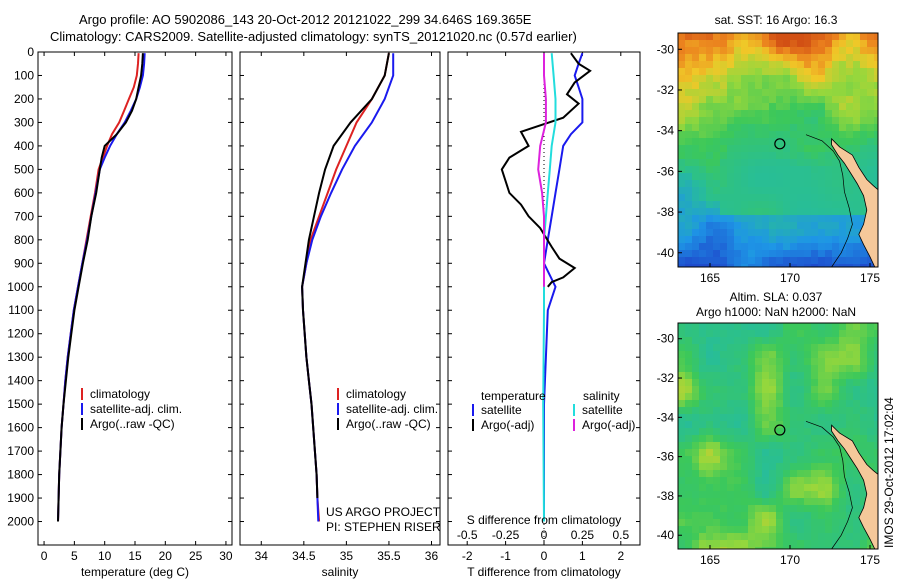  What do you see at coordinates (666, 171) in the screenshot?
I see `sst_map-ytick-label: -36` at bounding box center [666, 171].